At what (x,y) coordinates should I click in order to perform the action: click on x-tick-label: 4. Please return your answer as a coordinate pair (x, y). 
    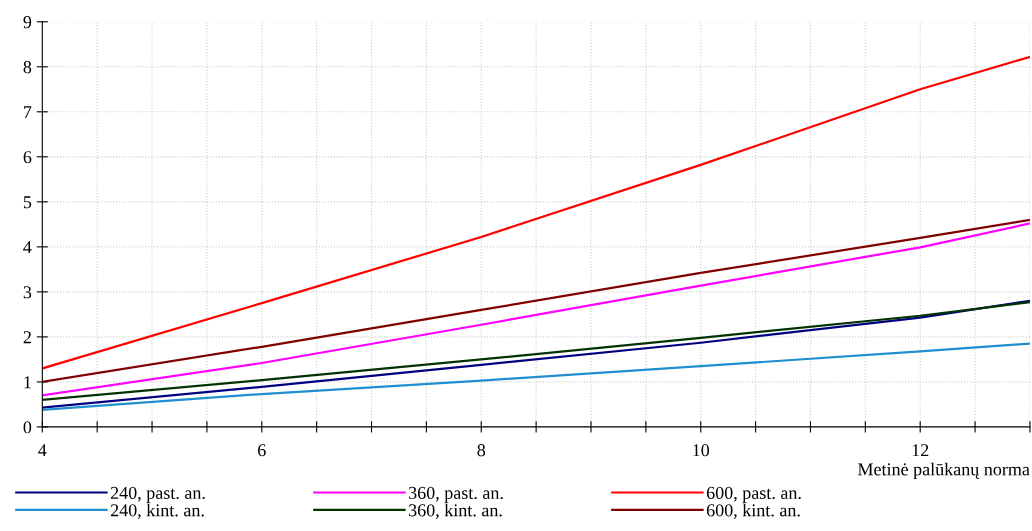
    Looking at the image, I should click on (42, 450).